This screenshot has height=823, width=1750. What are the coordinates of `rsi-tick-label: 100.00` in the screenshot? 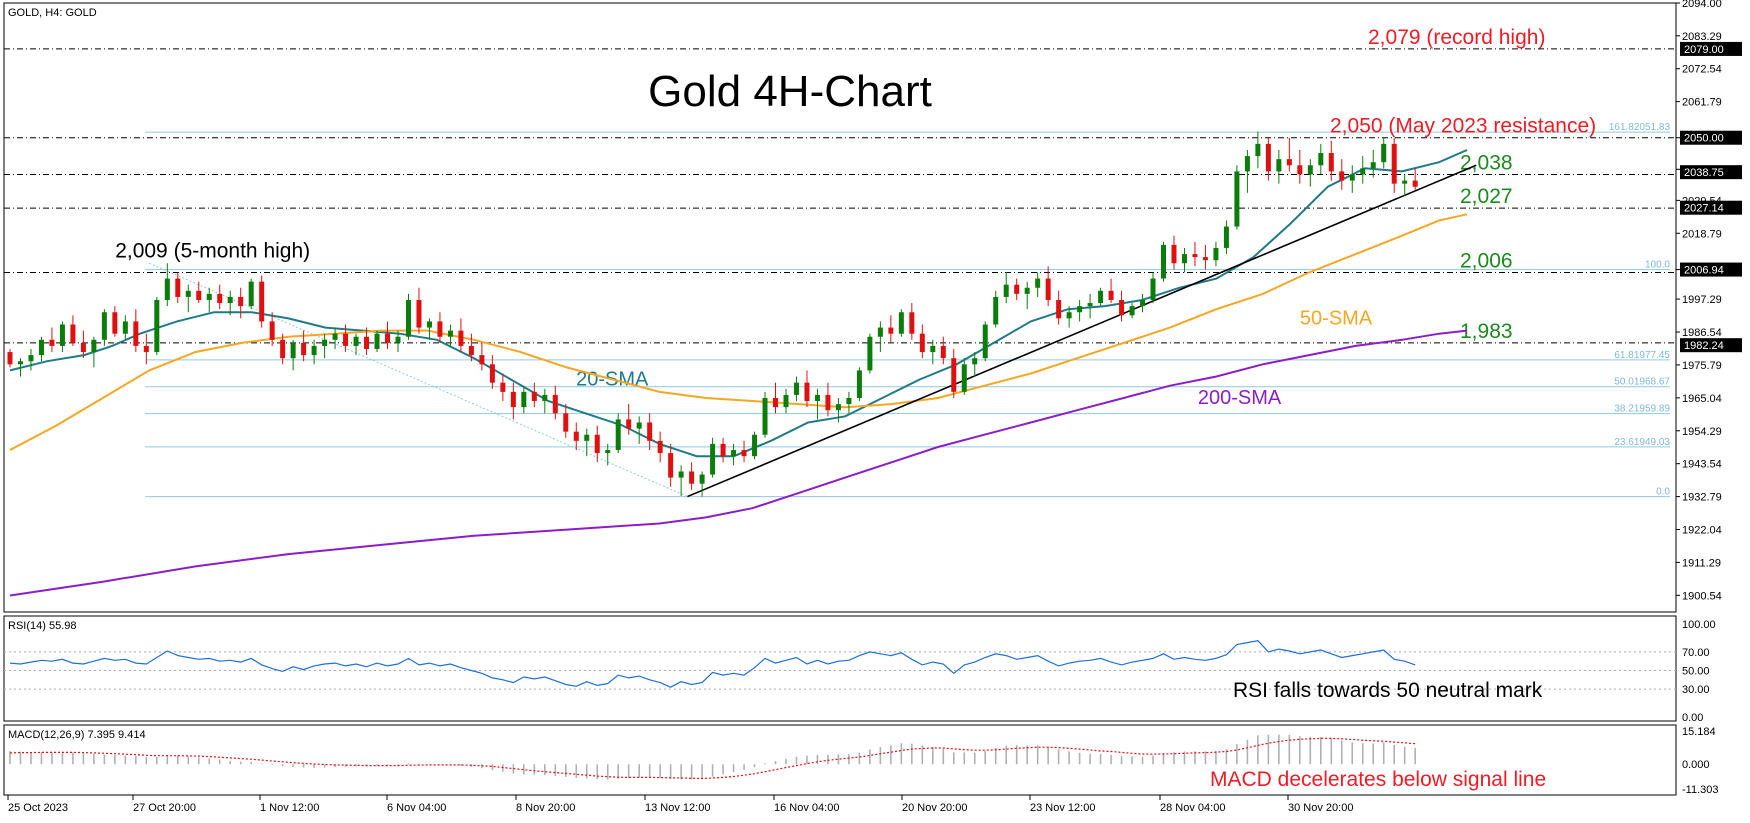 It's located at (1699, 625).